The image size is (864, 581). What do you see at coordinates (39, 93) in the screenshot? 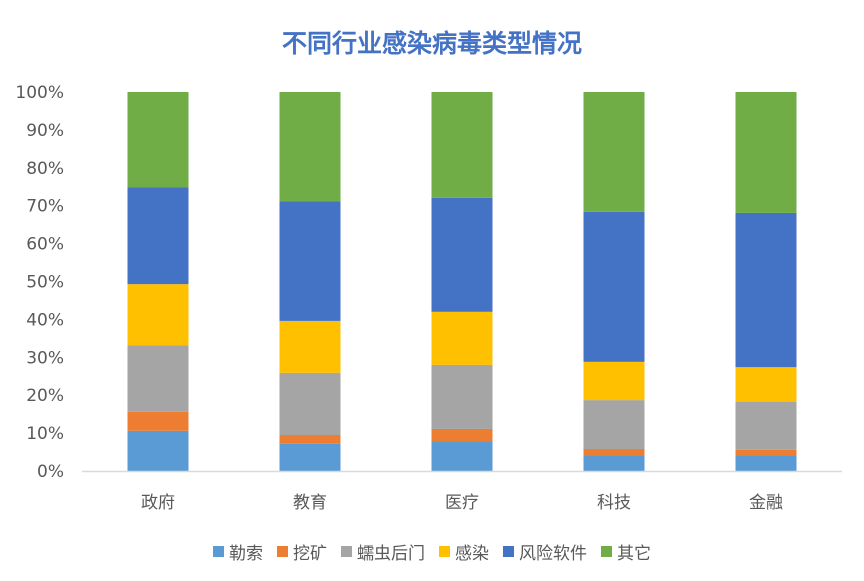
I see `y-tick-label: 100%` at bounding box center [39, 93].